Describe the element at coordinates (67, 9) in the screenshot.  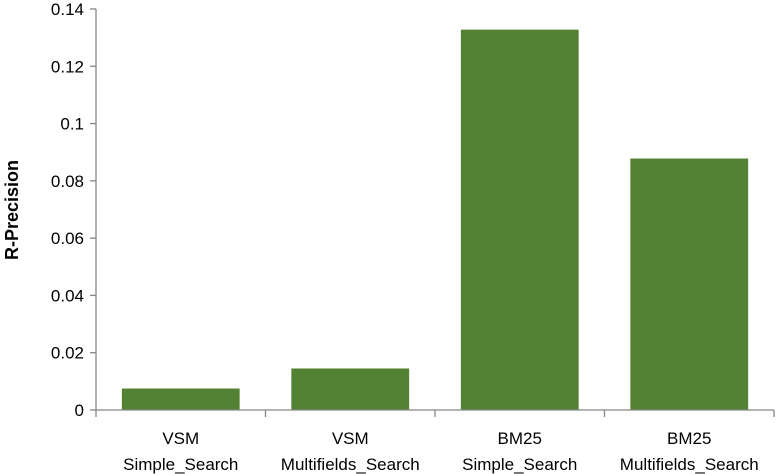
I see `y-tick-label: 0.14` at that location.